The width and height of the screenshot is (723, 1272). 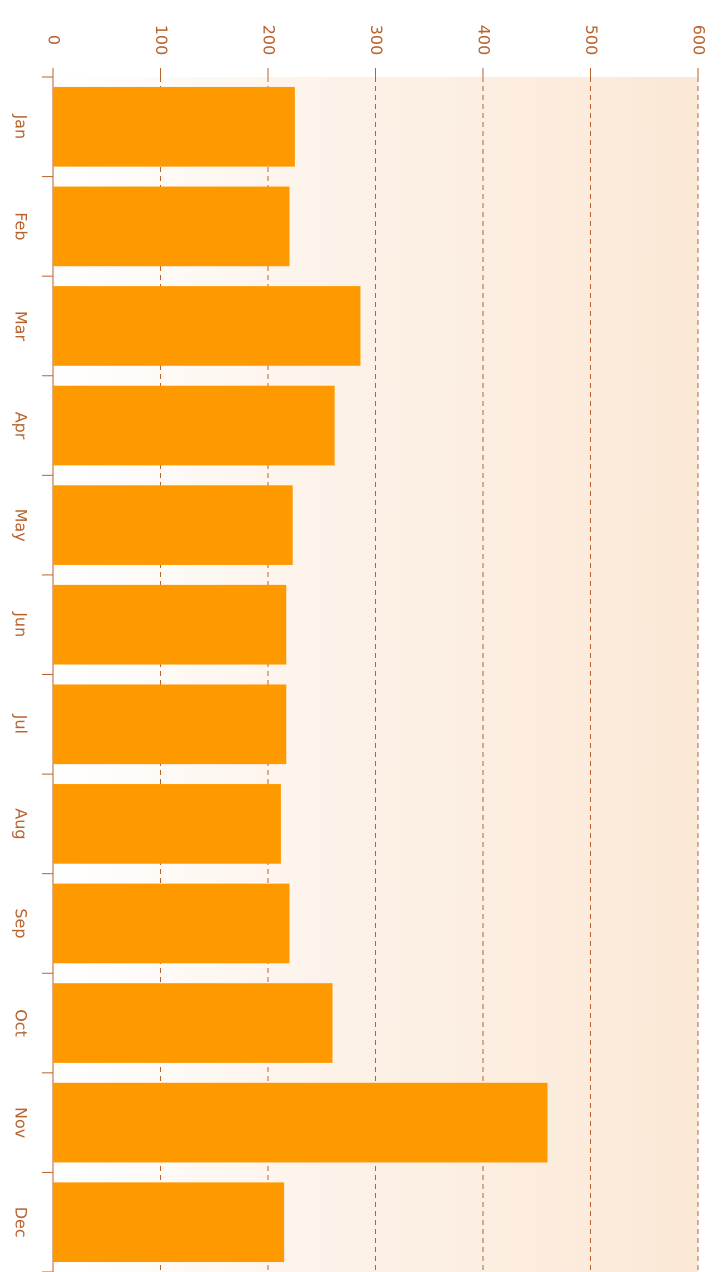 What do you see at coordinates (21, 724) in the screenshot?
I see `y-tick-label: Jul` at bounding box center [21, 724].